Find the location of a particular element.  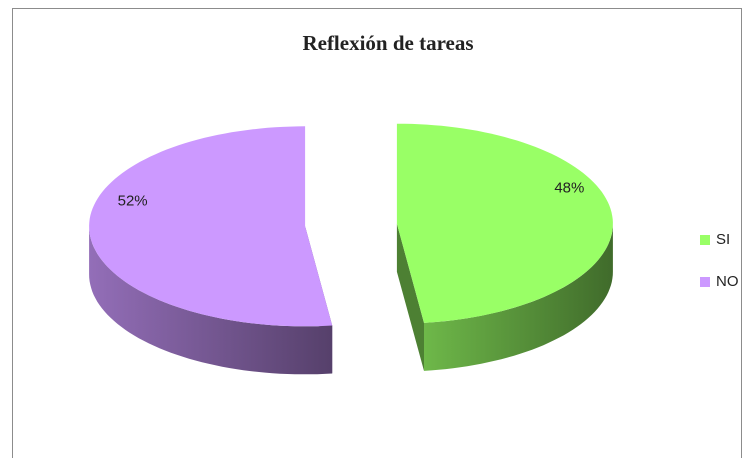

legend-label: SI is located at coordinates (723, 239).